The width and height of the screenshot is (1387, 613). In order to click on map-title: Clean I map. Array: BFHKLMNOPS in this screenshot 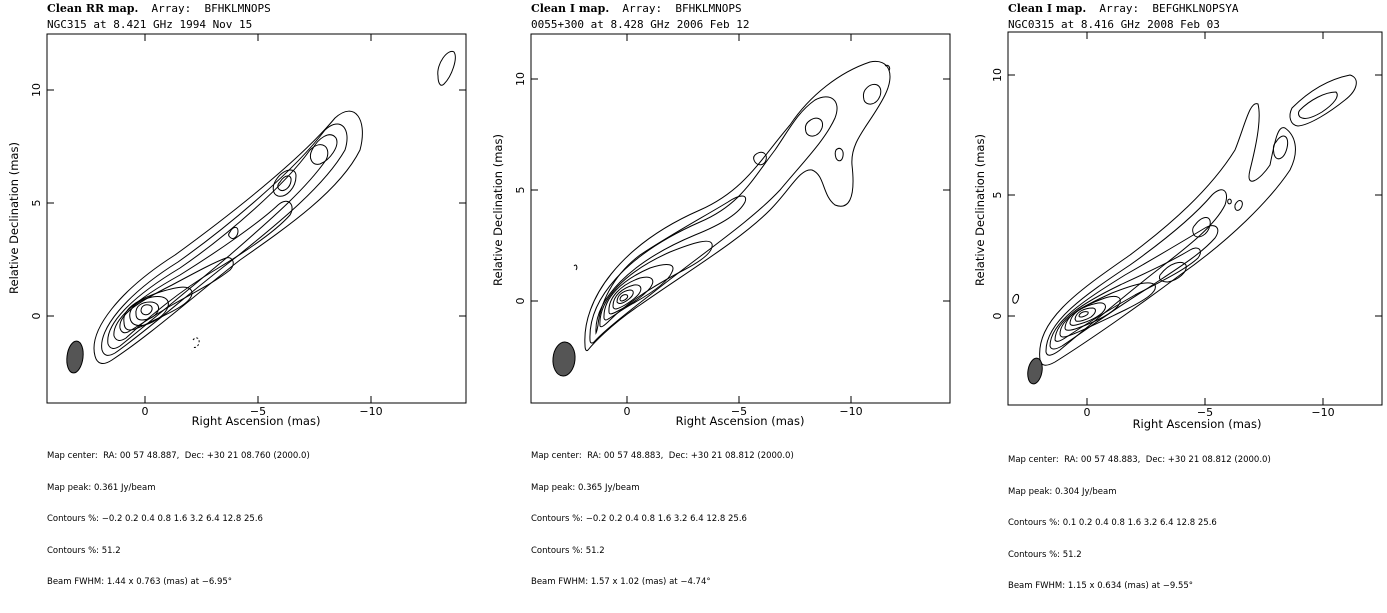, I will do `click(636, 8)`.